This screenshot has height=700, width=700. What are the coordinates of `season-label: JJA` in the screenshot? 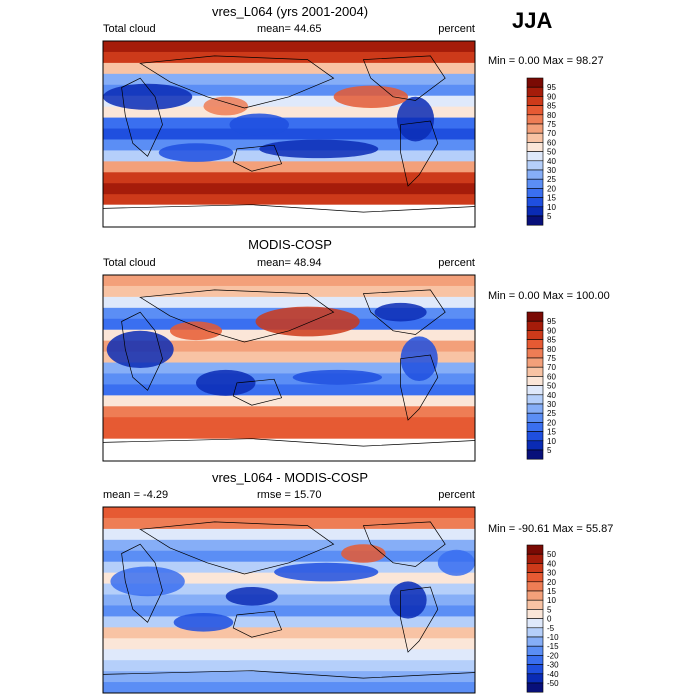 It's located at (532, 20).